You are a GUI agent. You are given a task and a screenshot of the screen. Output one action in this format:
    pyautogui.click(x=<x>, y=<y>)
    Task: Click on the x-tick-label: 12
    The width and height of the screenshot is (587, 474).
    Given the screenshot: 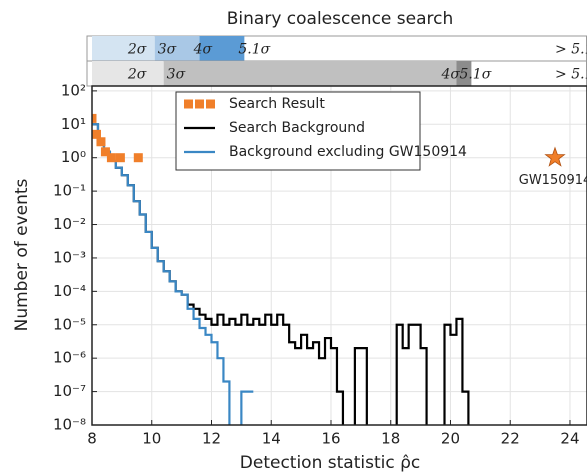 What is the action you would take?
    pyautogui.click(x=211, y=439)
    